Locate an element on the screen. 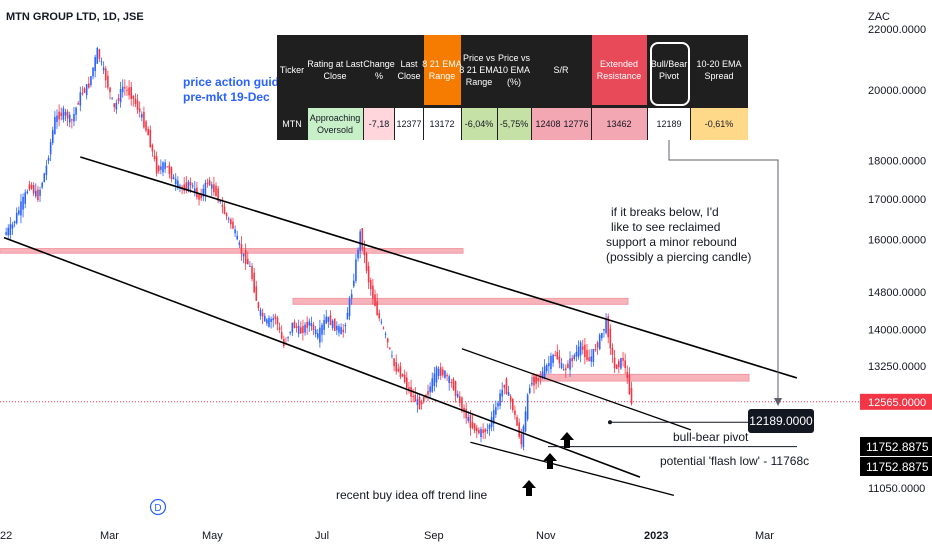 Image resolution: width=932 pixels, height=550 pixels. table-header-cell: Bull/Bear is located at coordinates (669, 64).